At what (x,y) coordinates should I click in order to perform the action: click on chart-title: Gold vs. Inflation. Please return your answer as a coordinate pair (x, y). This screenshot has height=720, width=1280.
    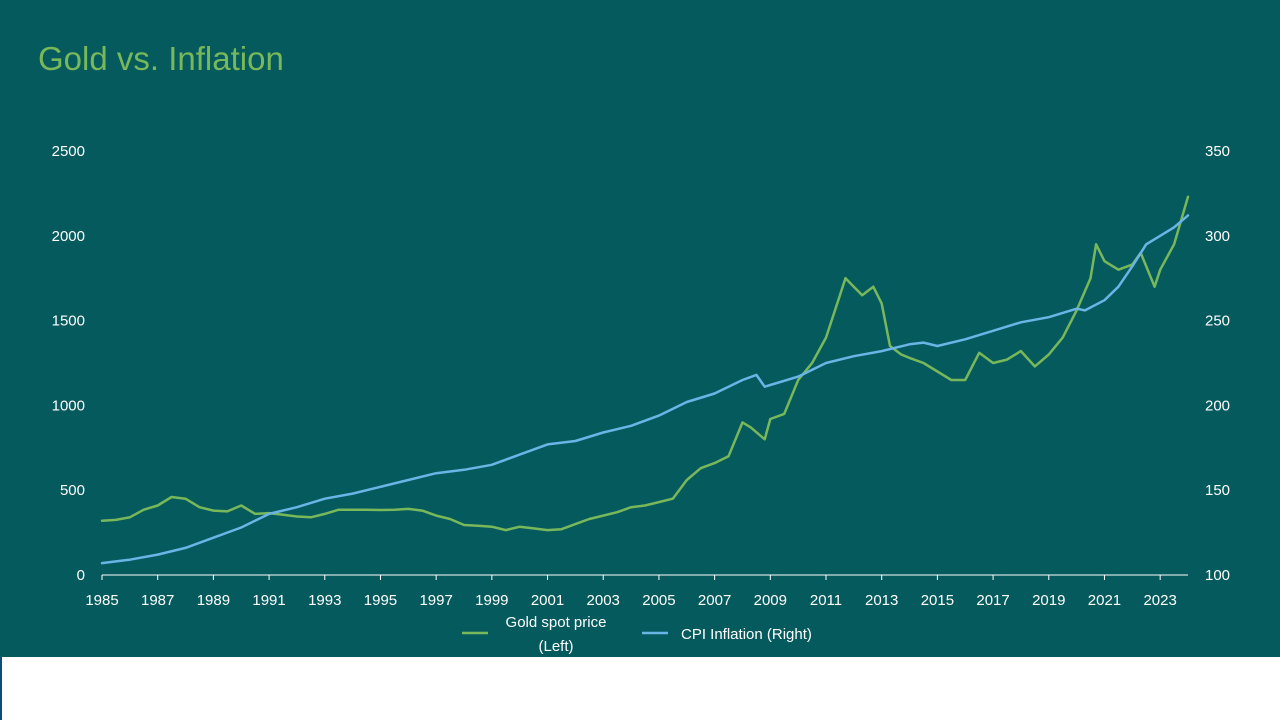
    Looking at the image, I should click on (161, 58).